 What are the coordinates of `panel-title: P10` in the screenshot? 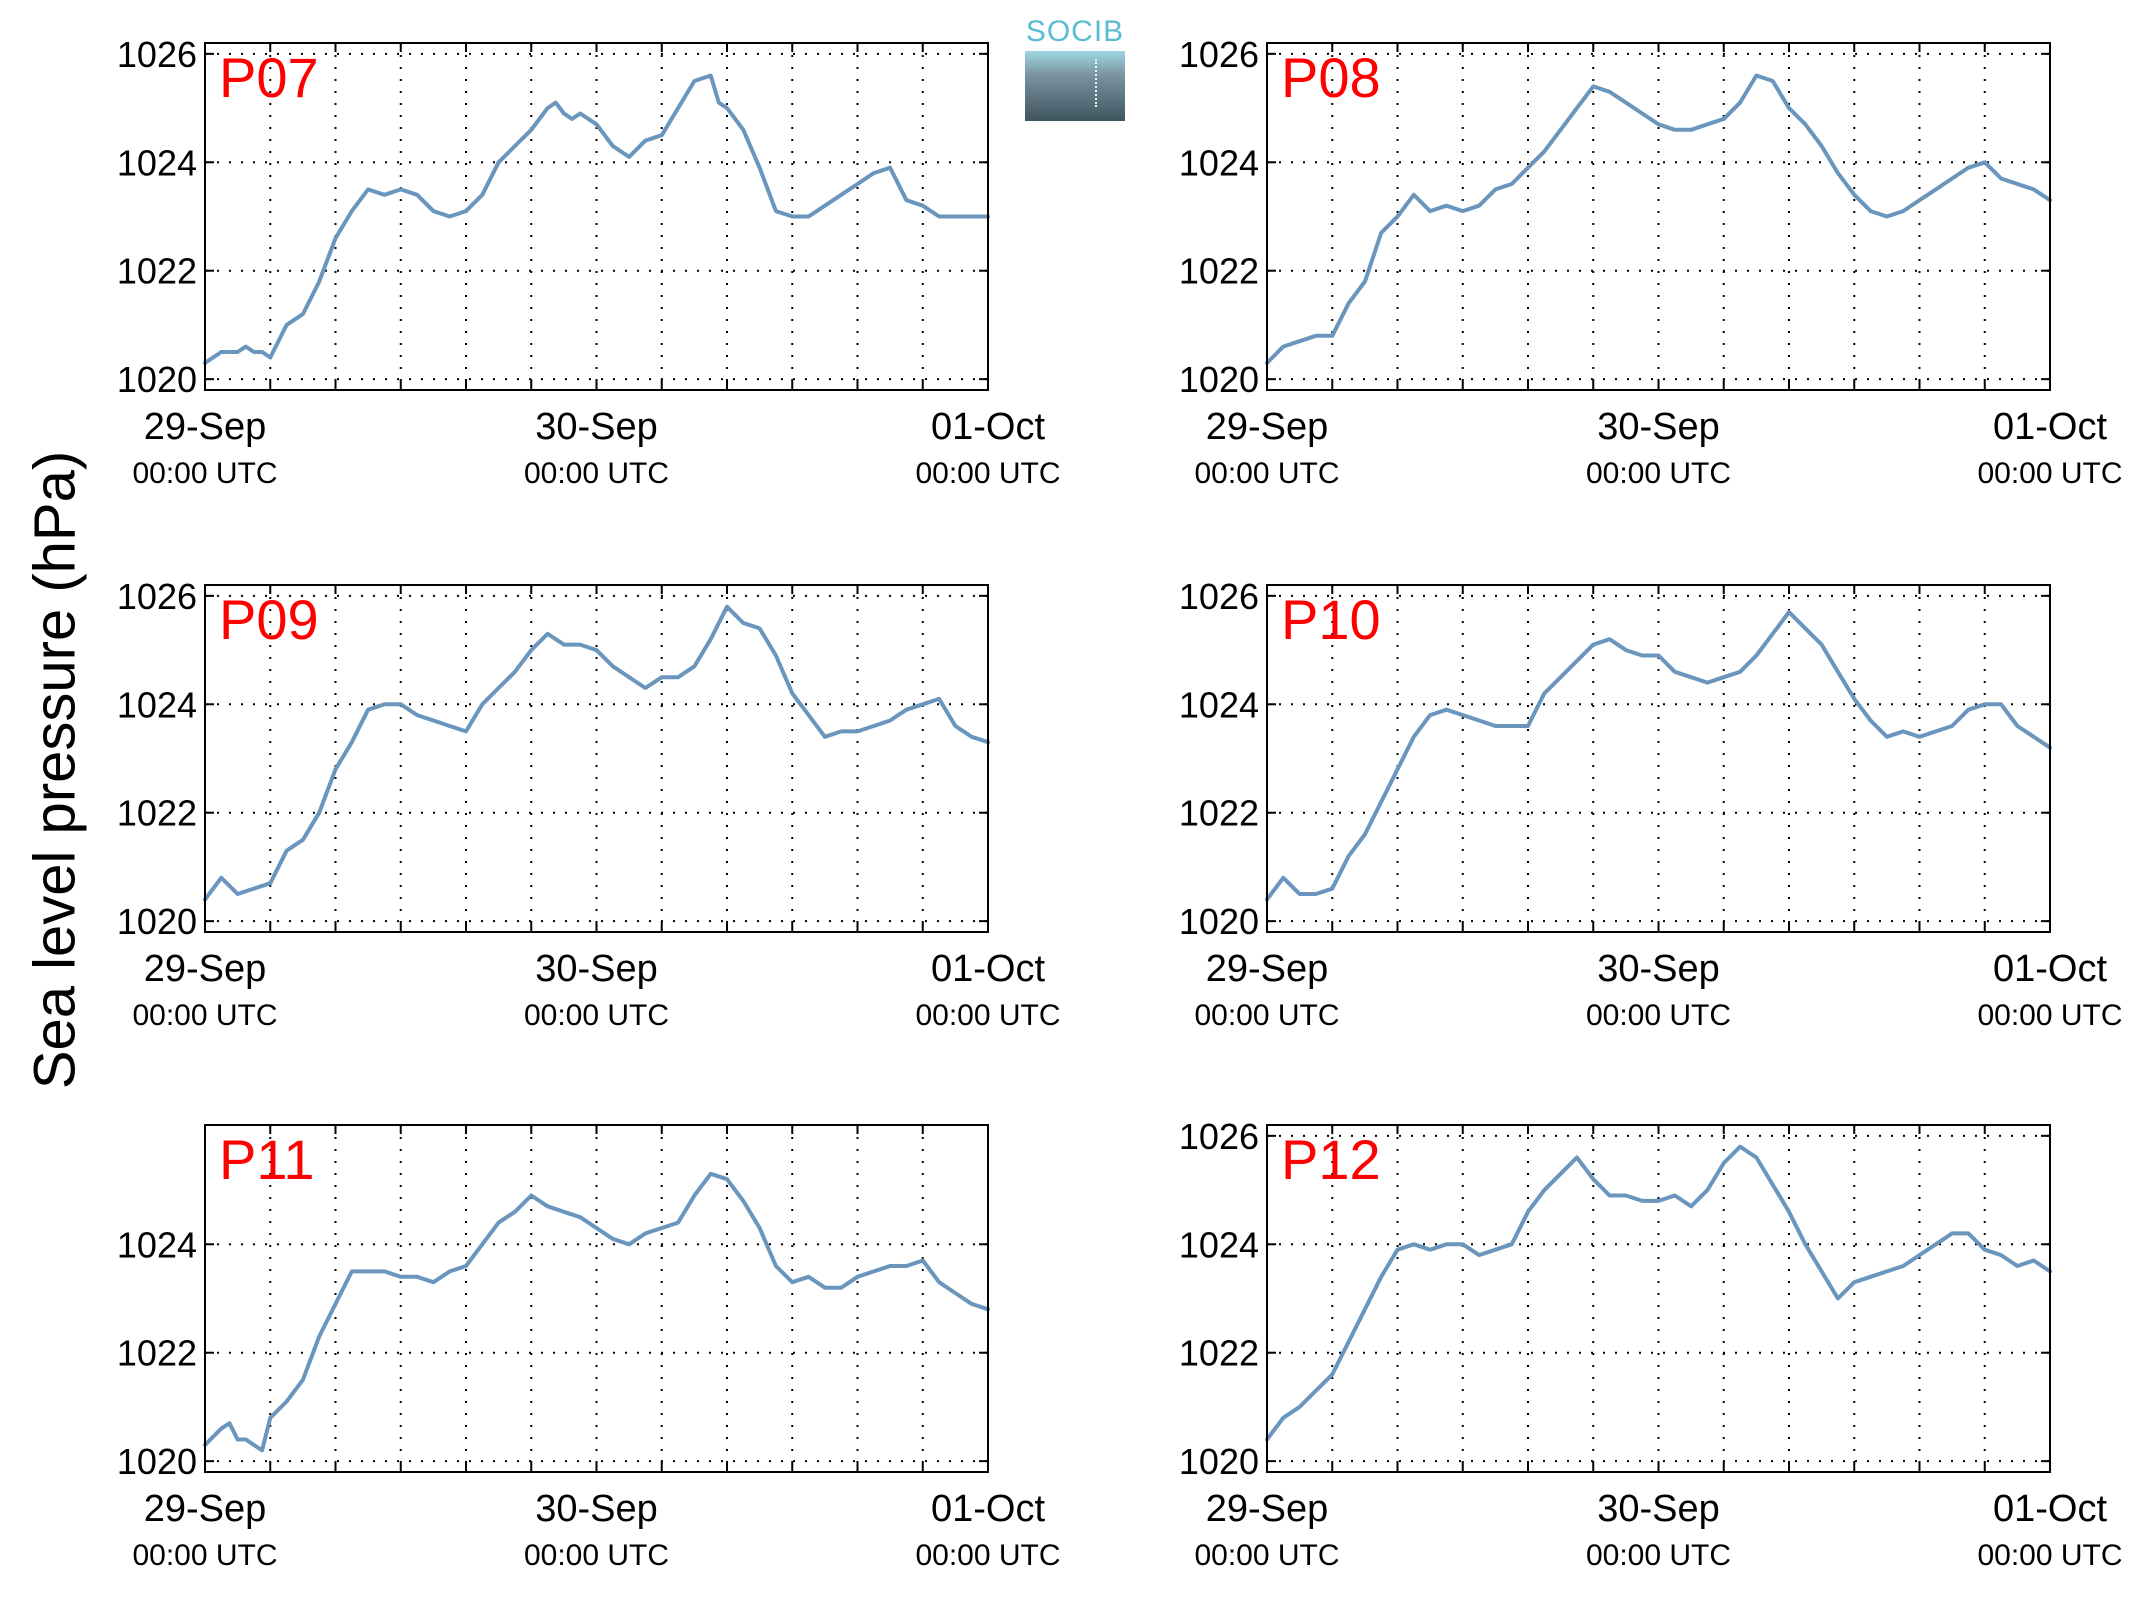 It's located at (1331, 619).